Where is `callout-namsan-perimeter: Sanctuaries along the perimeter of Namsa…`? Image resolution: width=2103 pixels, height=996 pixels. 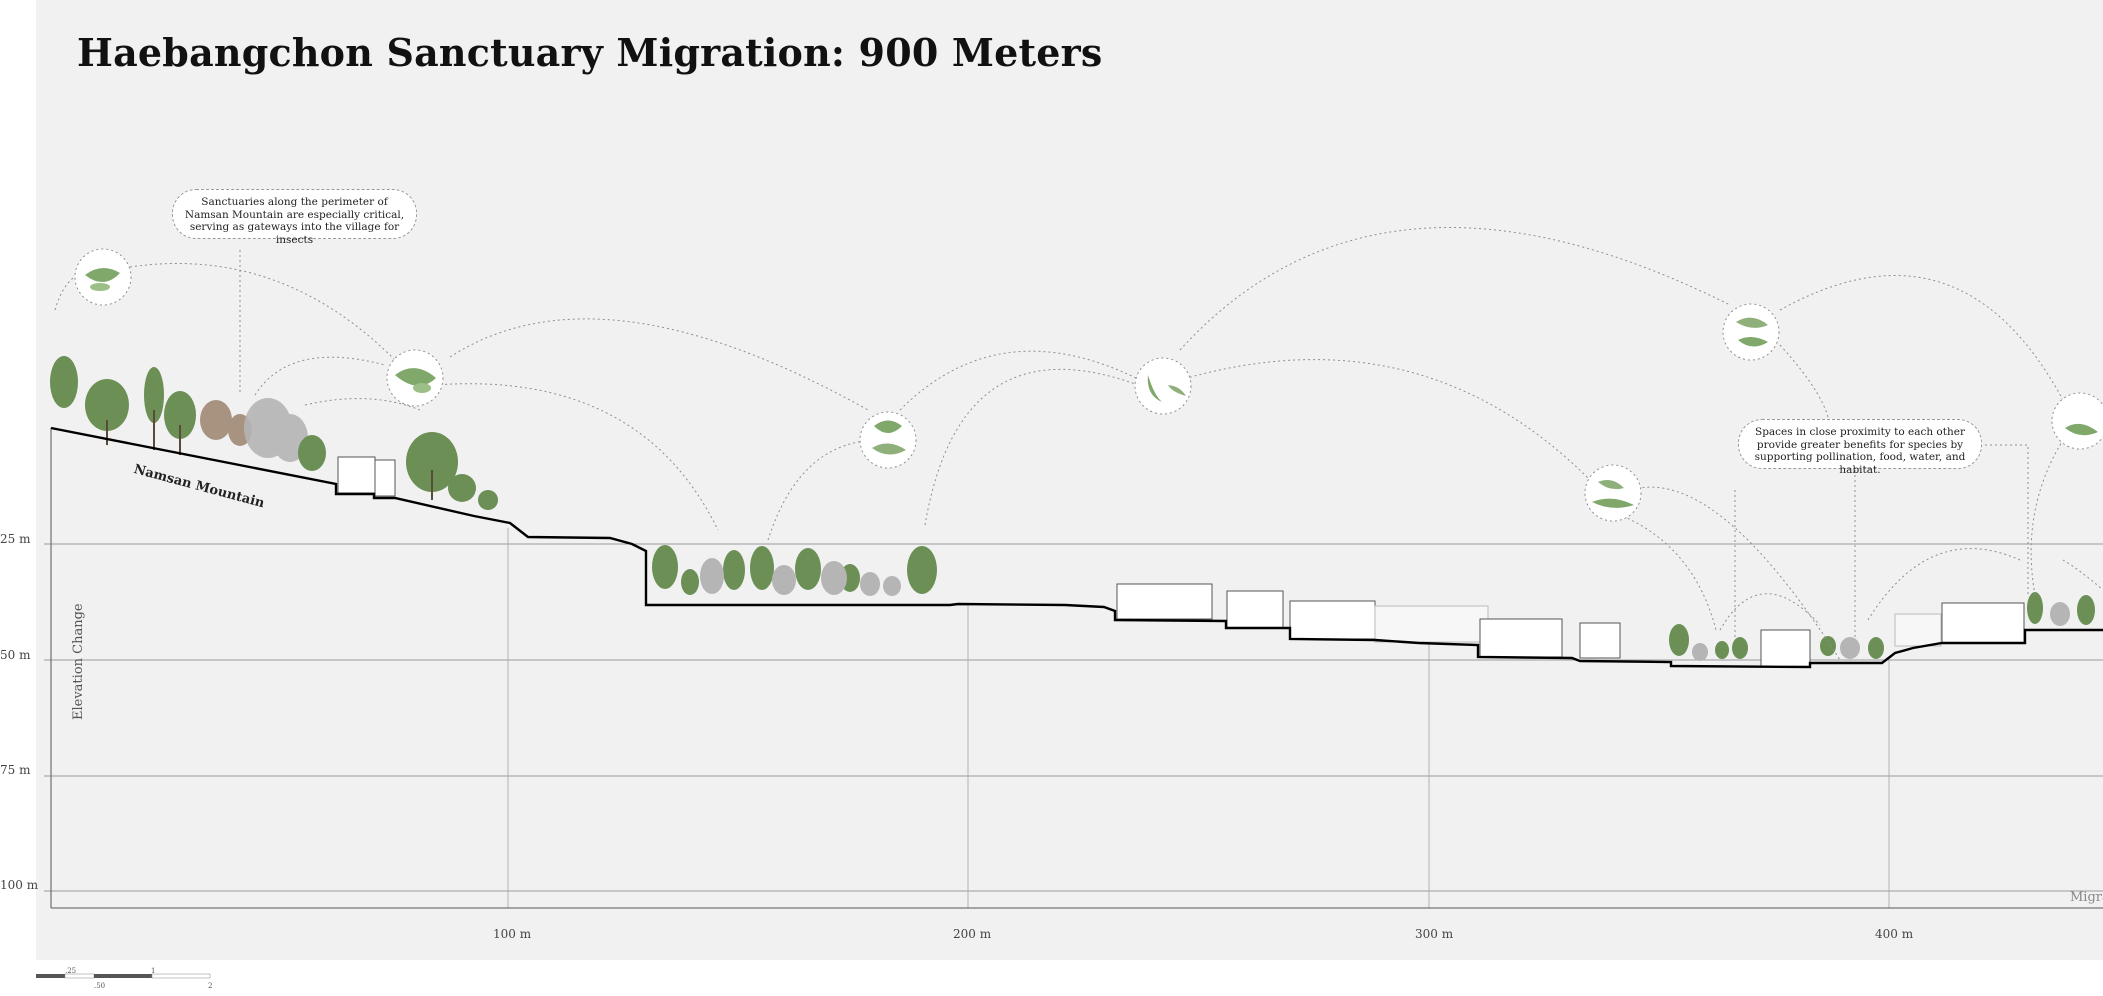
callout-namsan-perimeter: Sanctuaries along the perimeter of Namsa… is located at coordinates (294, 217).